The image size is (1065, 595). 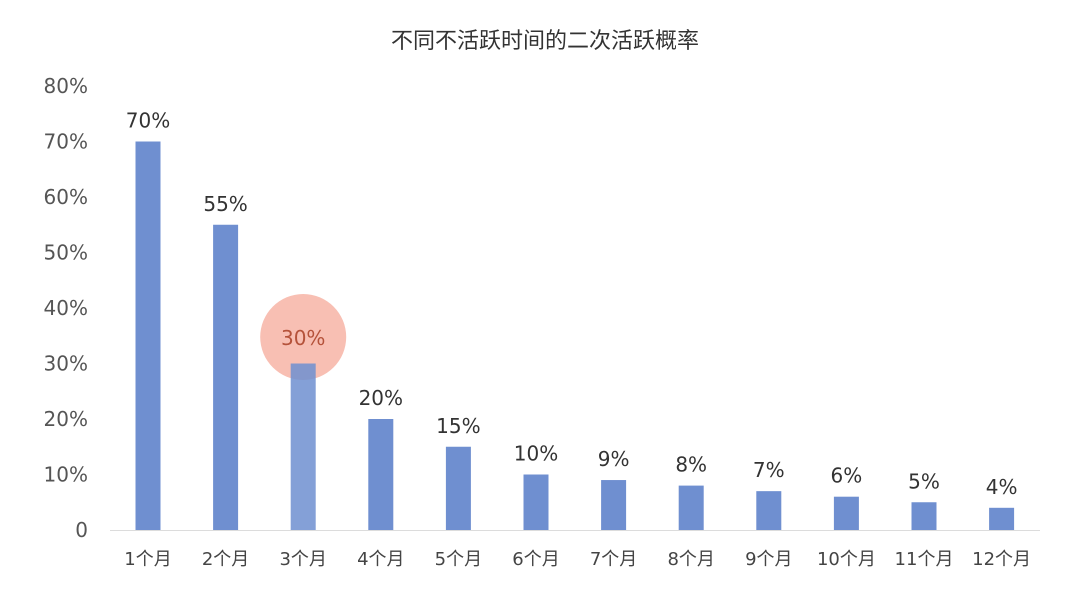 I want to click on chart-title: 不同不活跃时间的二次活跃概率, so click(x=545, y=41).